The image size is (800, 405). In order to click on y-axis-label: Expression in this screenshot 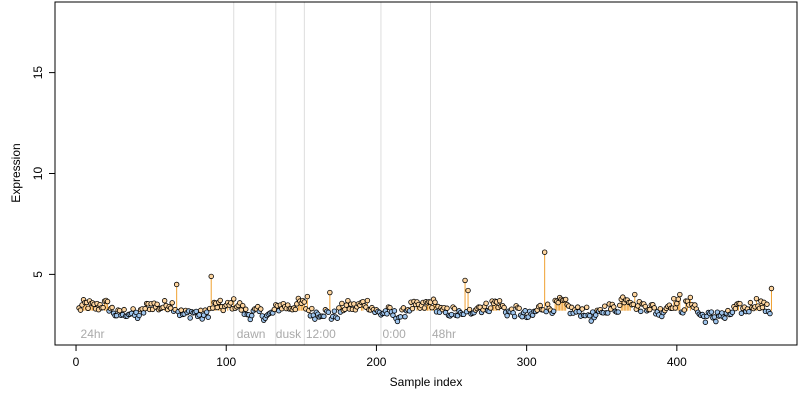, I will do `click(16, 172)`.